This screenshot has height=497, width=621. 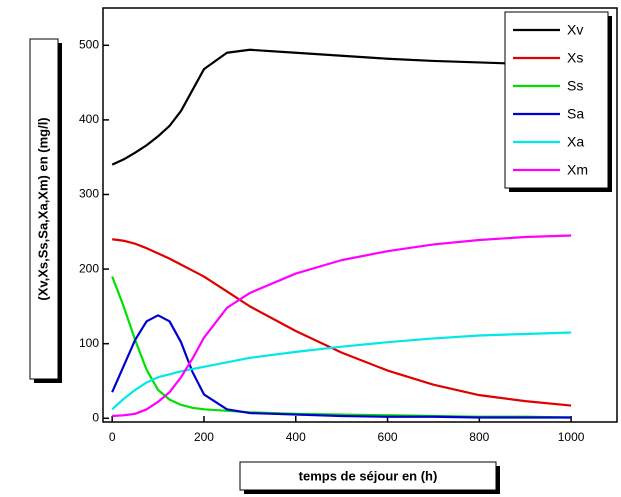 What do you see at coordinates (89, 268) in the screenshot?
I see `y-tick-label: 200` at bounding box center [89, 268].